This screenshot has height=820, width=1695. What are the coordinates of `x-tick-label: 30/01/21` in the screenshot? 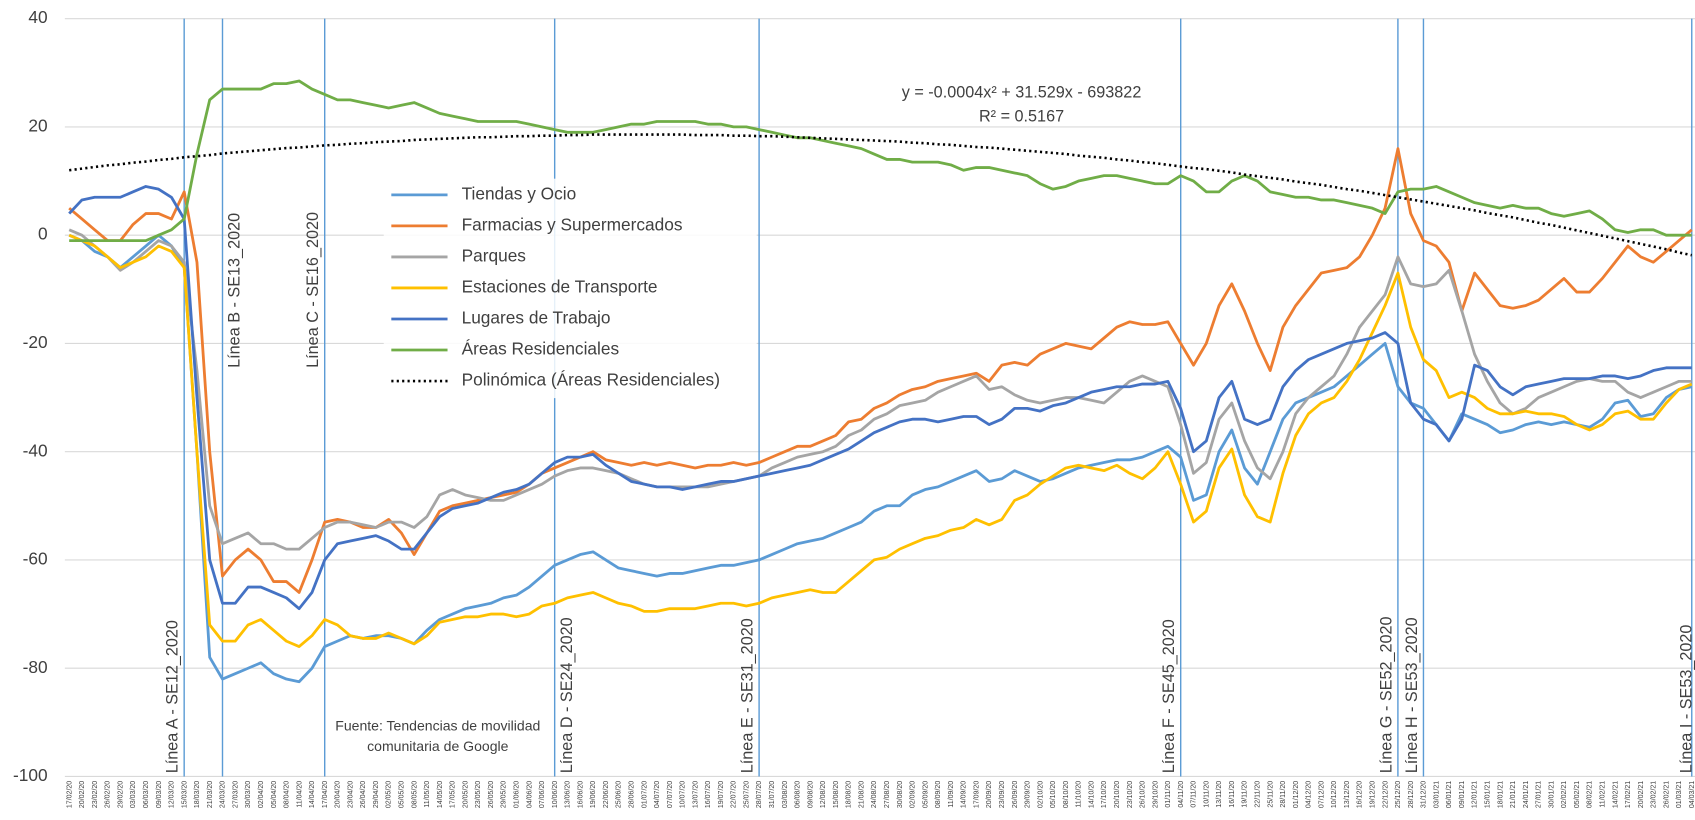 It's located at (1551, 794).